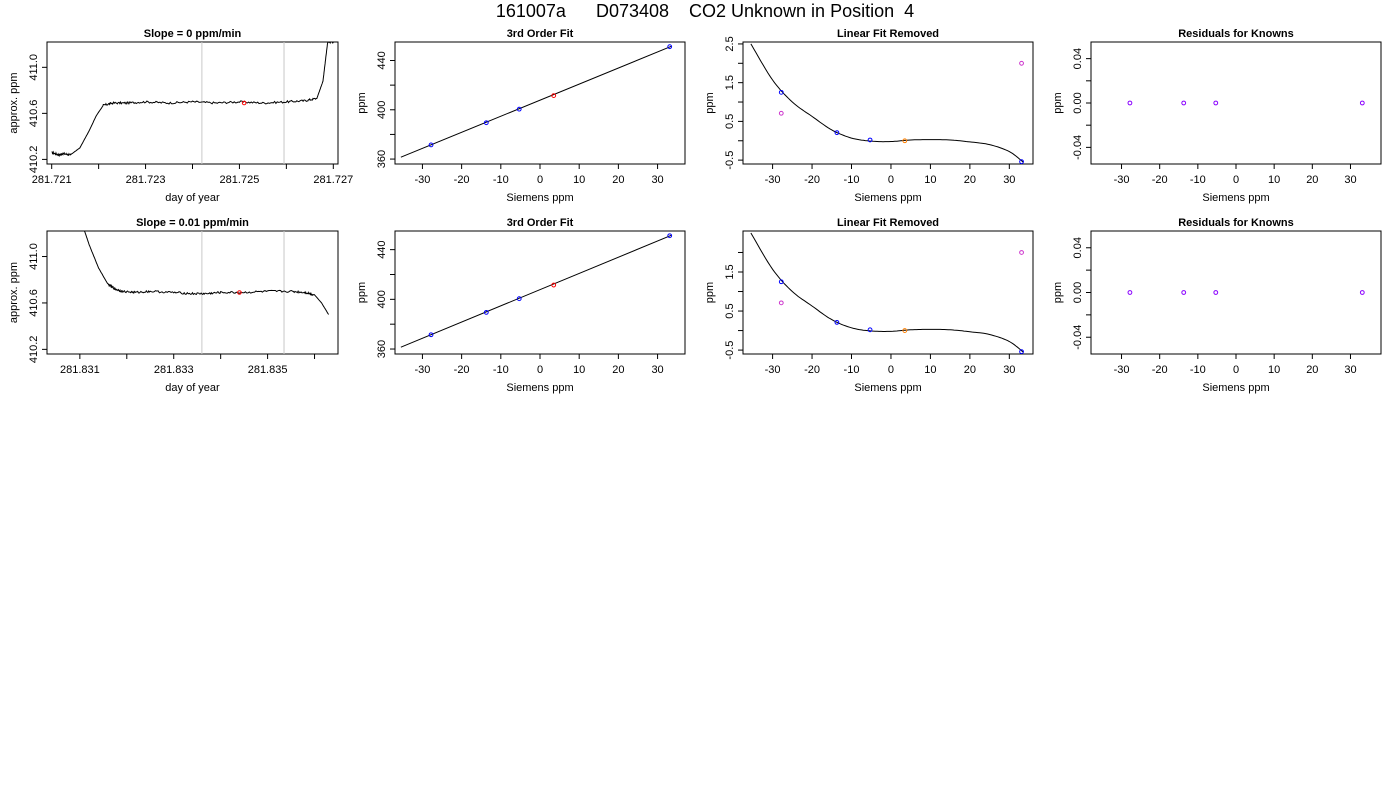 Image resolution: width=1400 pixels, height=800 pixels. What do you see at coordinates (192, 223) in the screenshot?
I see `chart-title: Slope = 0.01 ppm/min` at bounding box center [192, 223].